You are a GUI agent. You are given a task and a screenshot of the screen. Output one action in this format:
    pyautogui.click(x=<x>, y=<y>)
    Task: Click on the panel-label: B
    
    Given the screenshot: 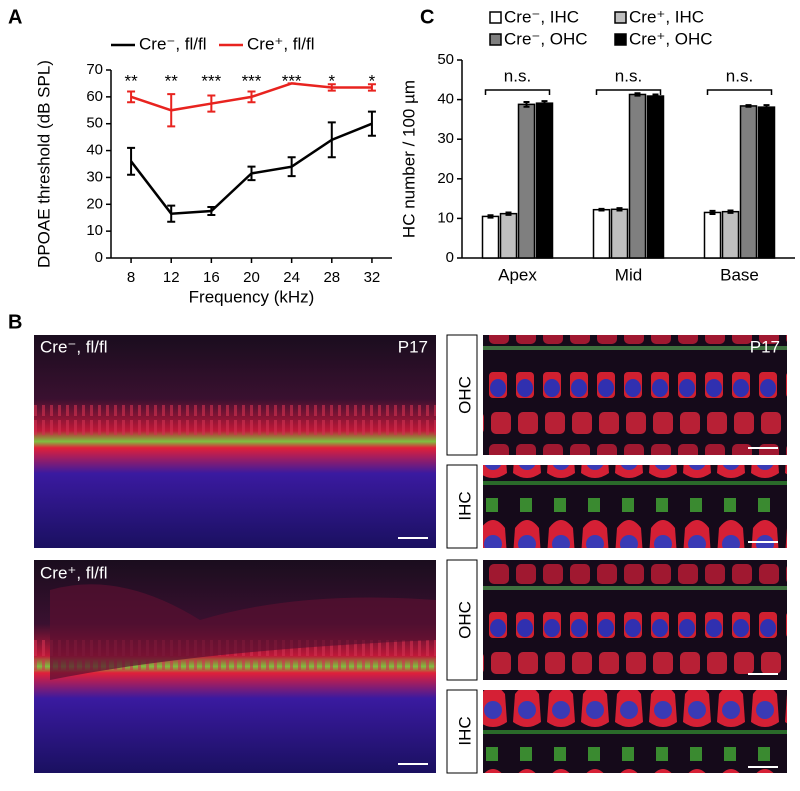 What is the action you would take?
    pyautogui.click(x=15, y=322)
    